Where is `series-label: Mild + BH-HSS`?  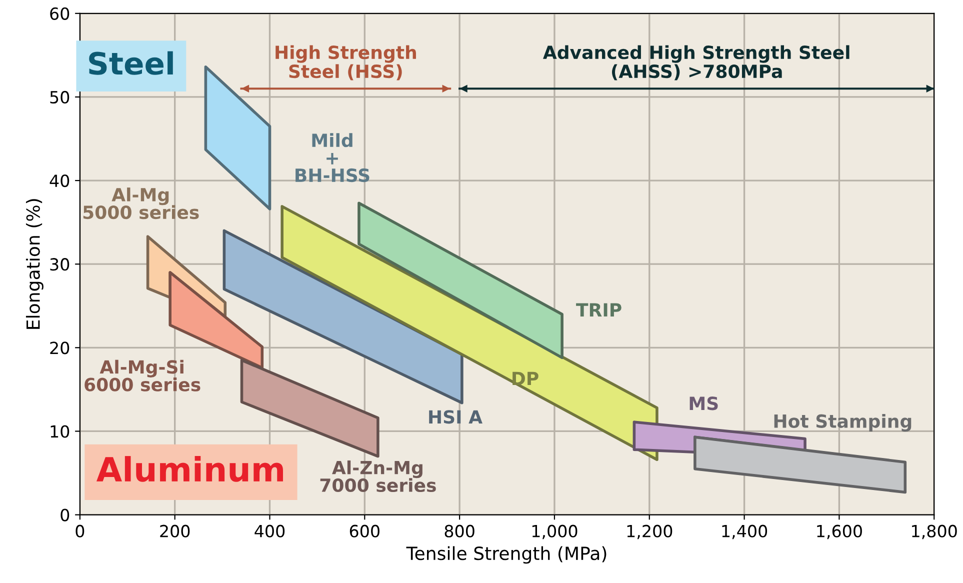 series-label: Mild + BH-HSS is located at coordinates (333, 157).